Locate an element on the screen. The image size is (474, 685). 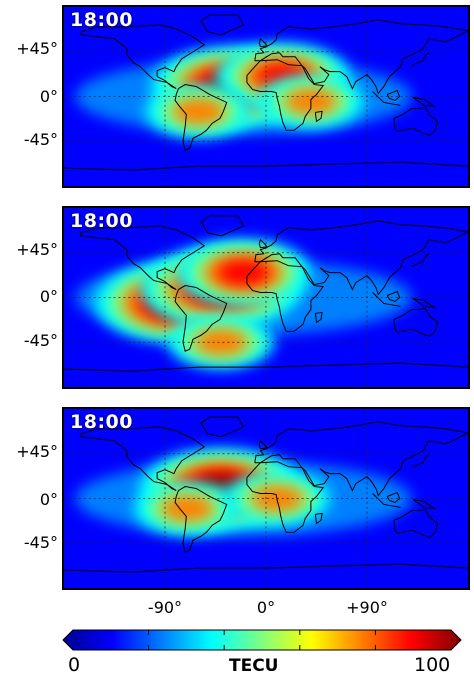
colorbar-max-label: 100 is located at coordinates (432, 665).